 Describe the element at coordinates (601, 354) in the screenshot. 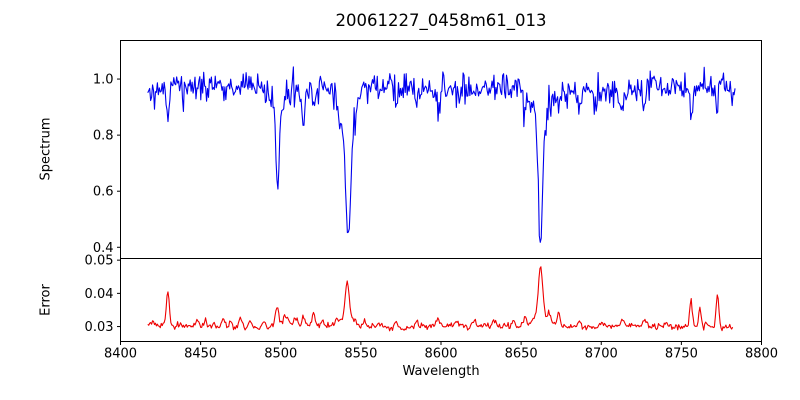

I see `x-tick-label: 8700` at that location.